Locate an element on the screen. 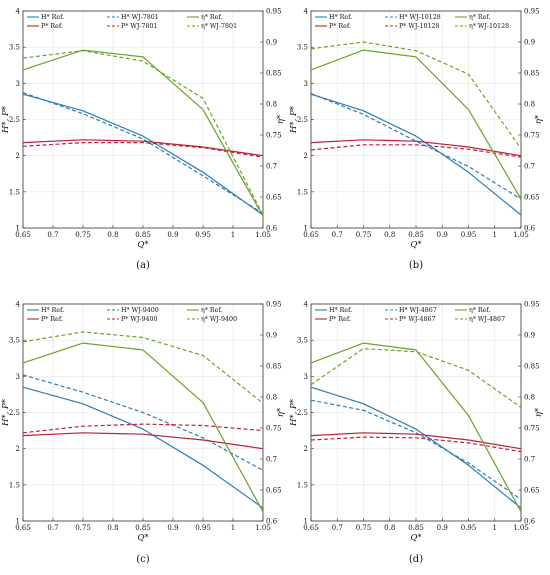  y-tick-label: 2.5 is located at coordinates (14, 120).